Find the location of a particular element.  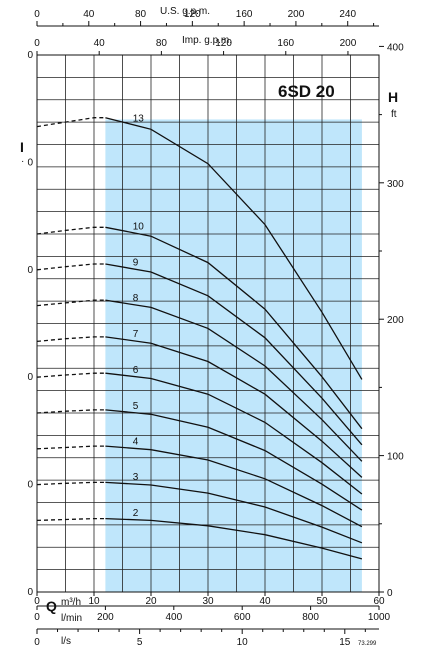

stage-label-7: 7 is located at coordinates (136, 334).